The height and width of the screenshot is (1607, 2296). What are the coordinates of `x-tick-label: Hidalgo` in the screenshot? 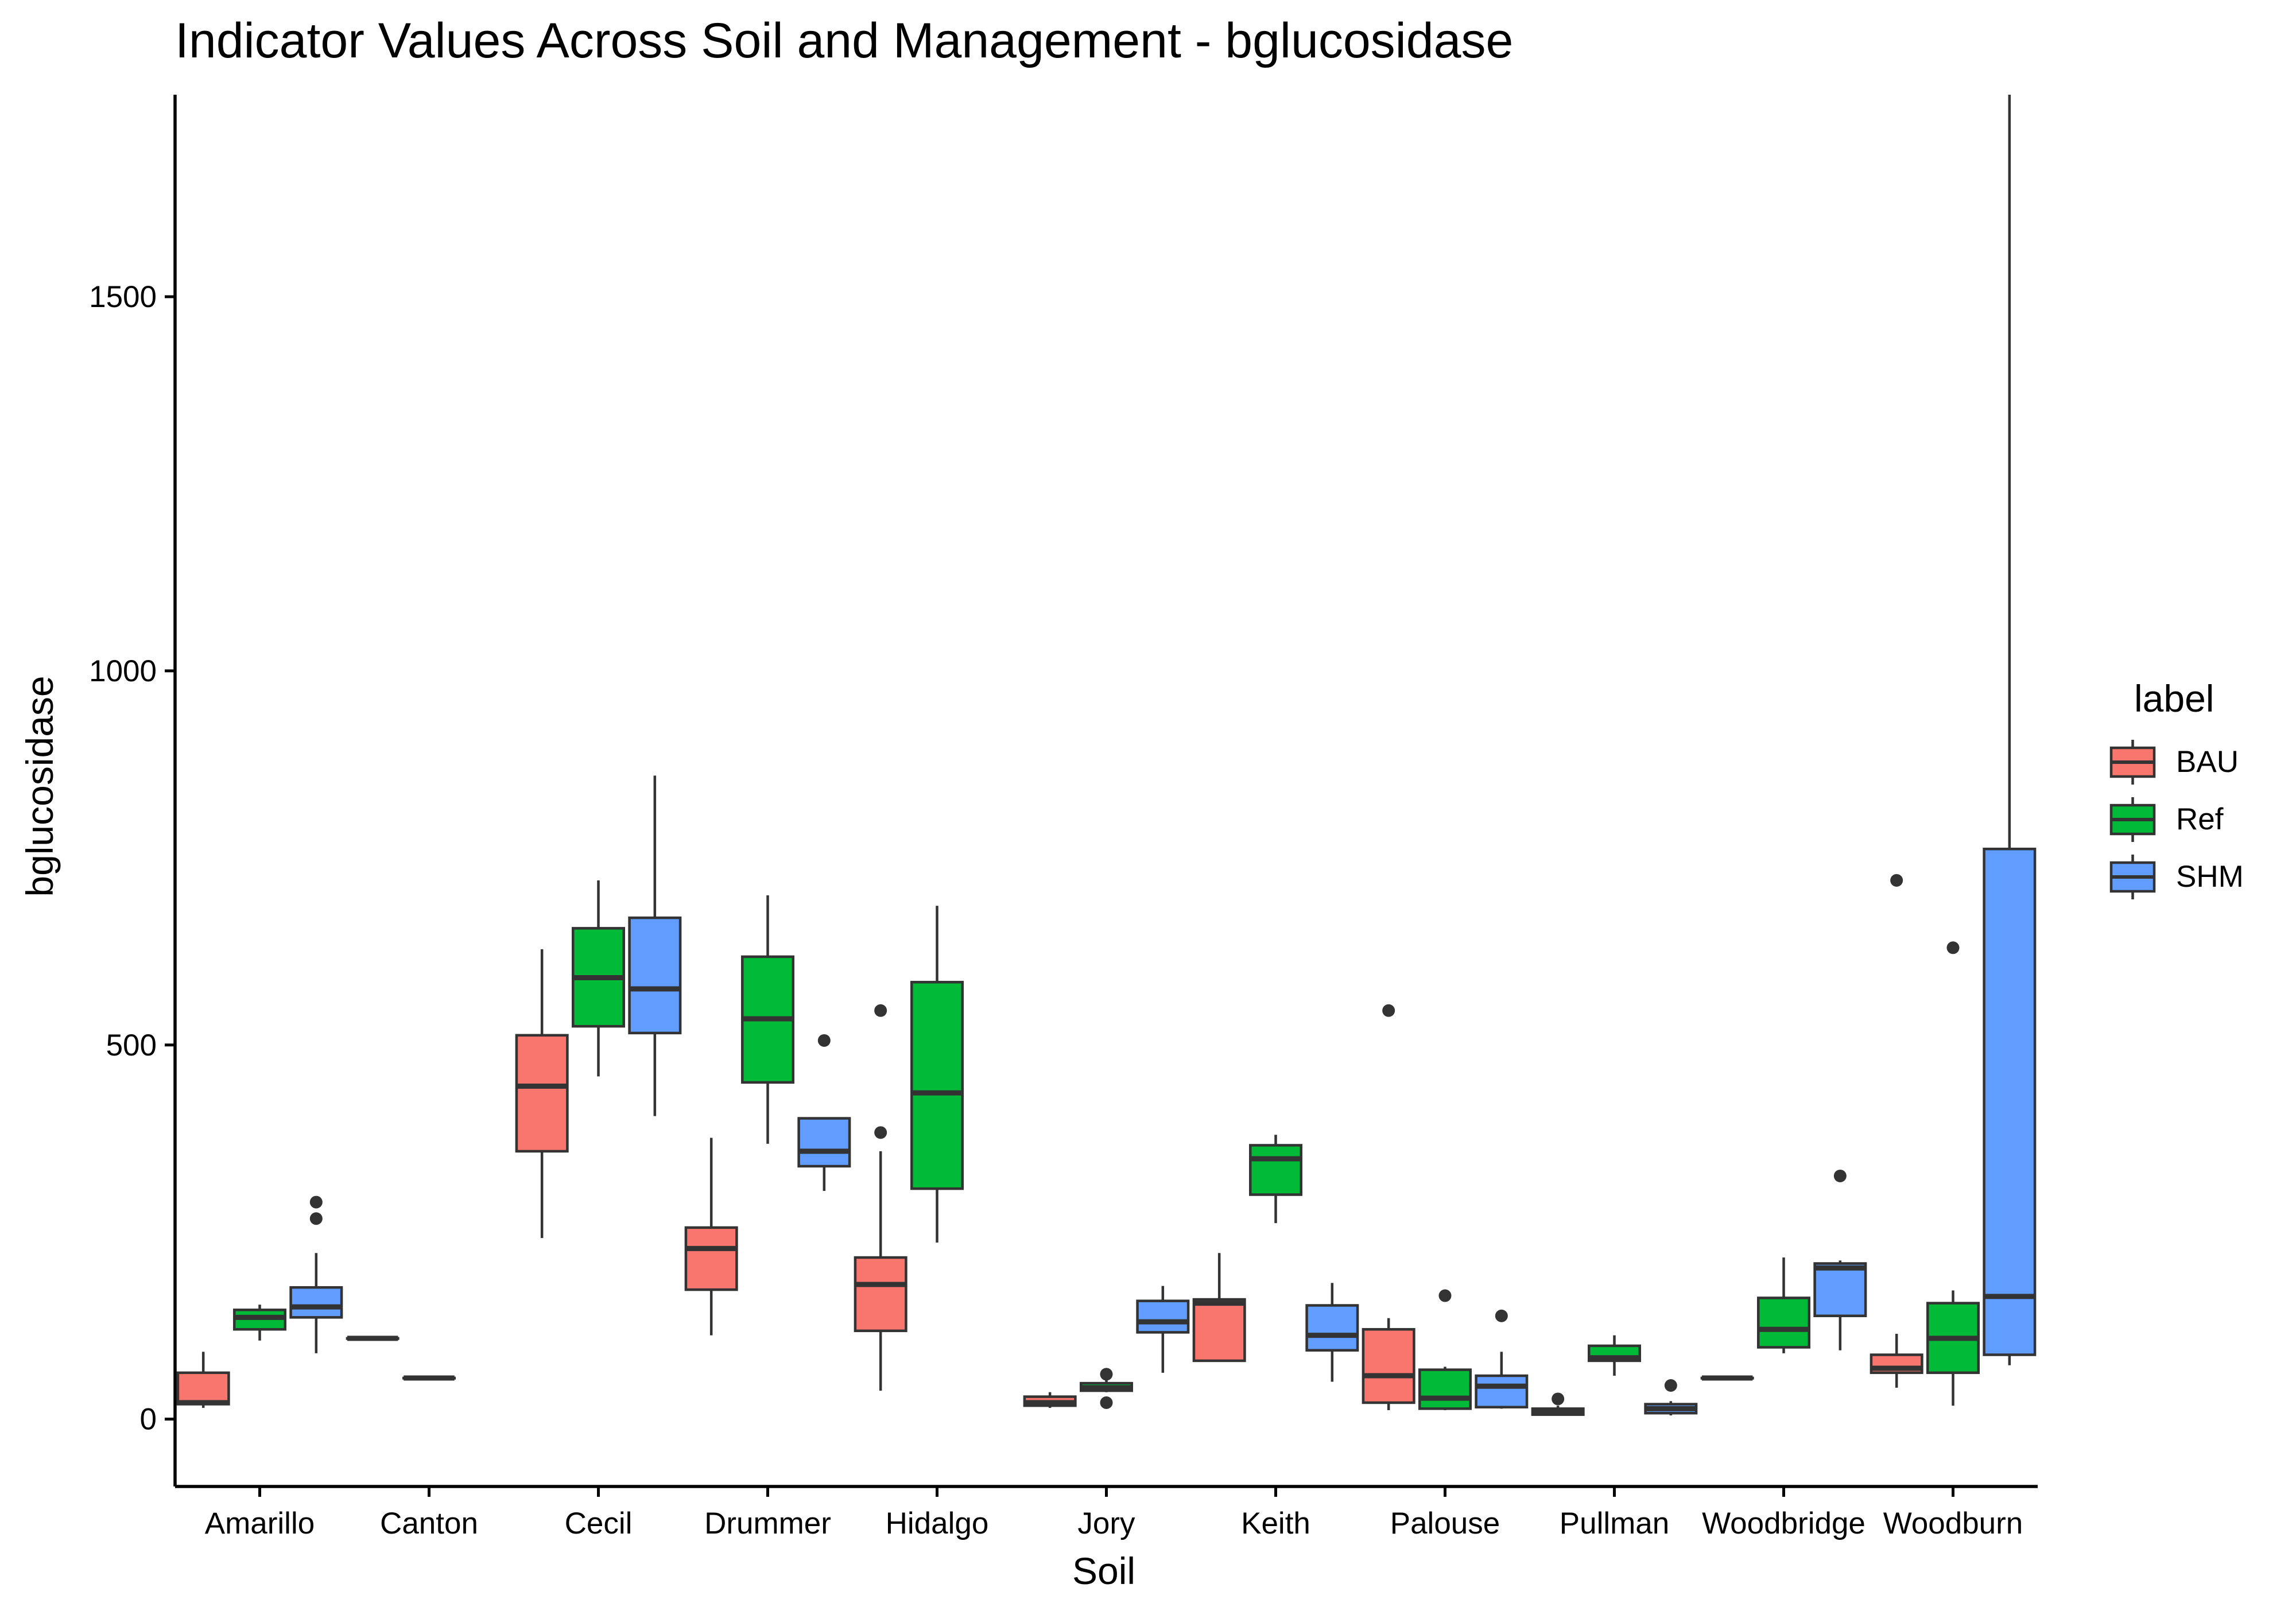 It's located at (937, 1523).